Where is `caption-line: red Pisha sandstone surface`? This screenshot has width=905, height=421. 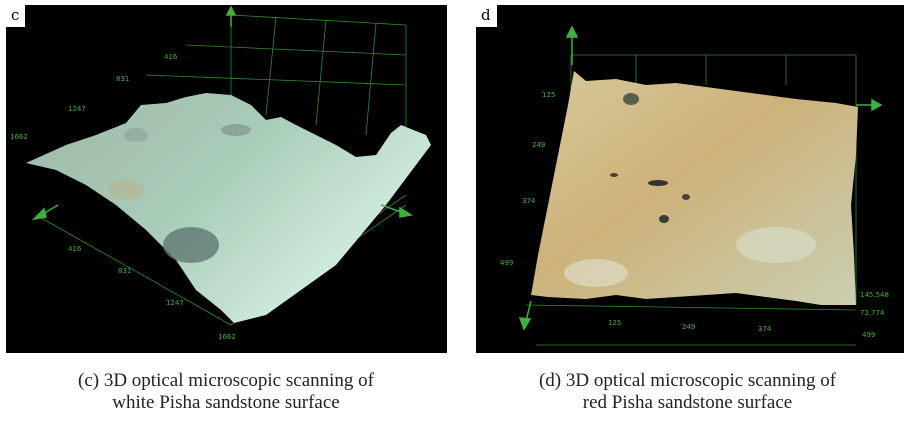
caption-line: red Pisha sandstone surface is located at coordinates (687, 402).